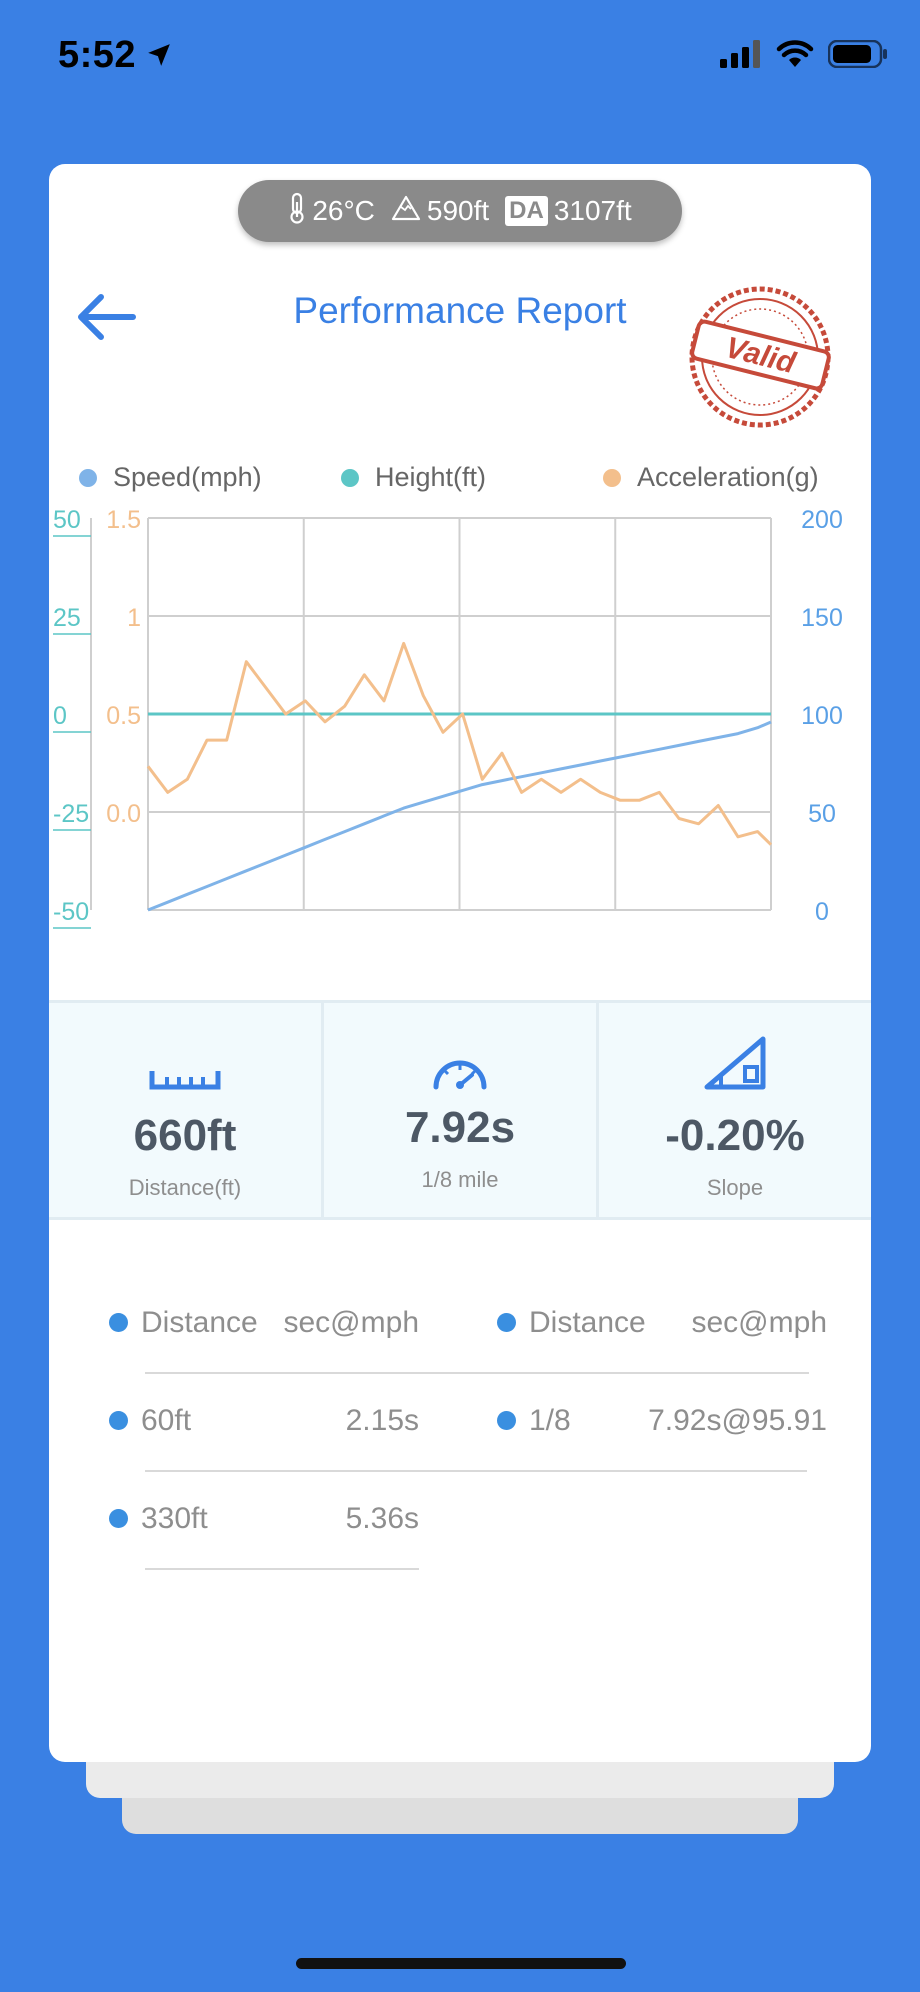  Describe the element at coordinates (461, 1963) in the screenshot. I see `home-indicator` at that location.